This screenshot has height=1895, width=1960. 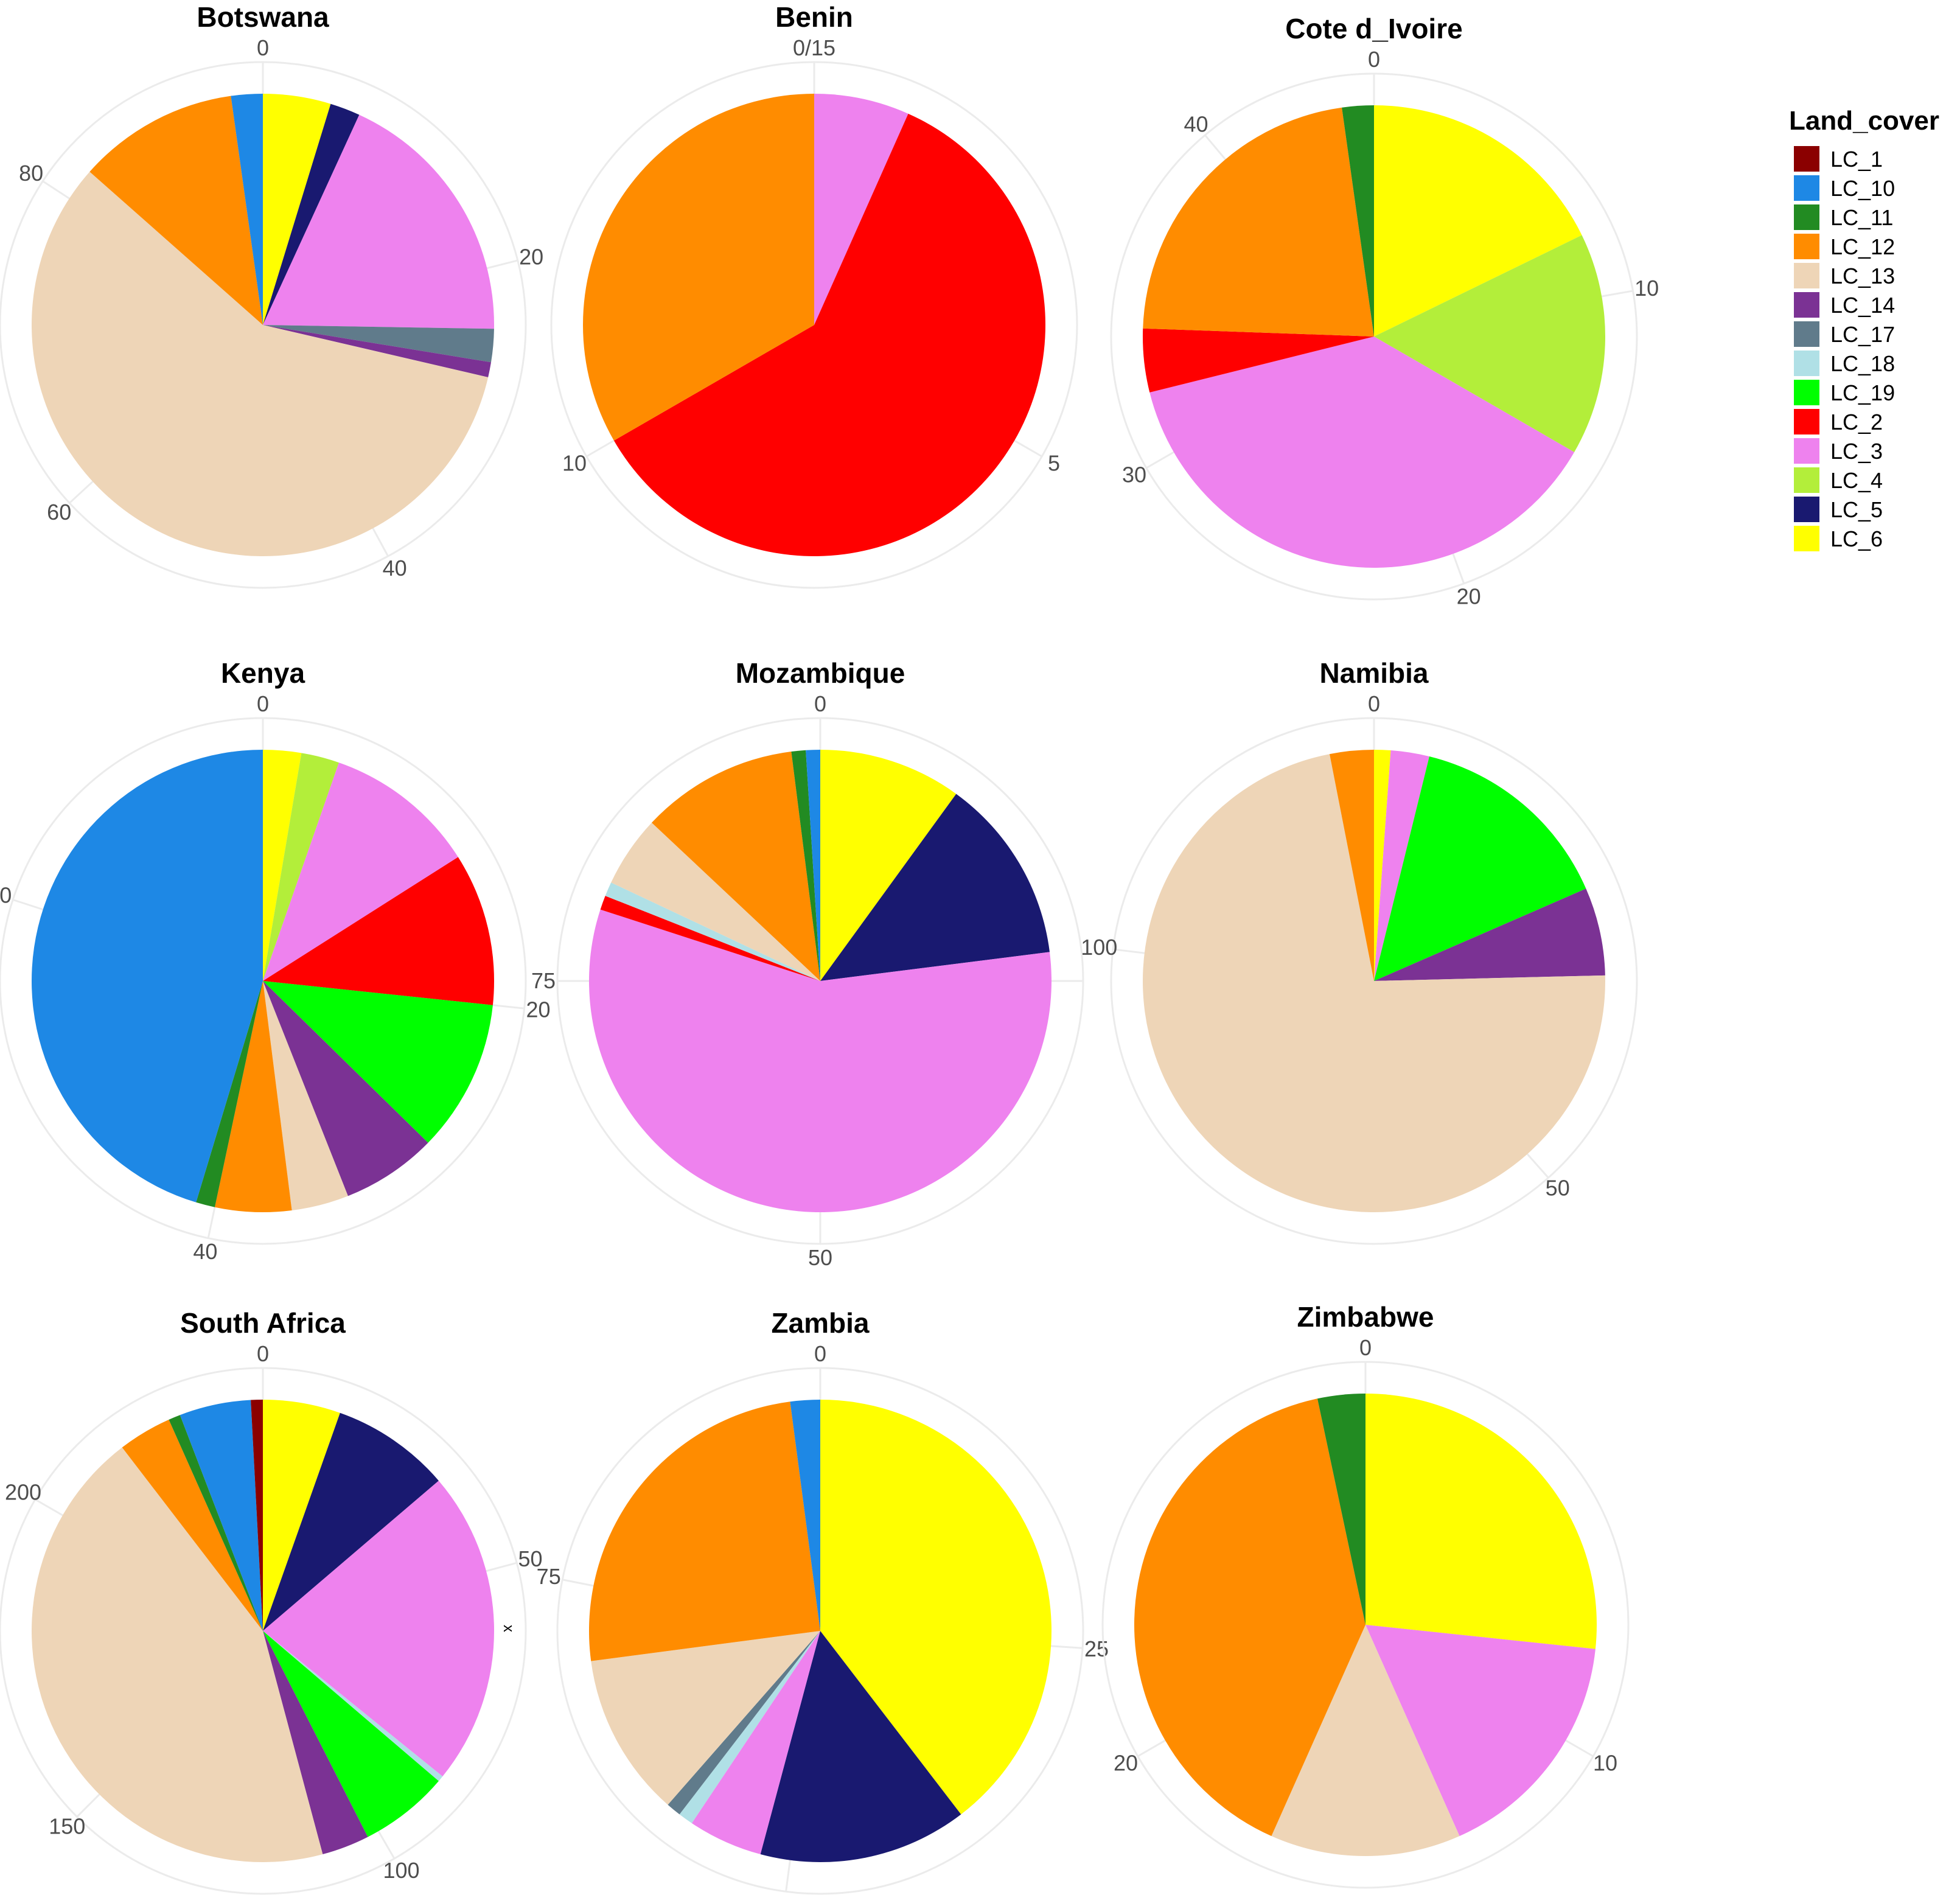 I want to click on legend-label: LC_5, so click(x=1856, y=509).